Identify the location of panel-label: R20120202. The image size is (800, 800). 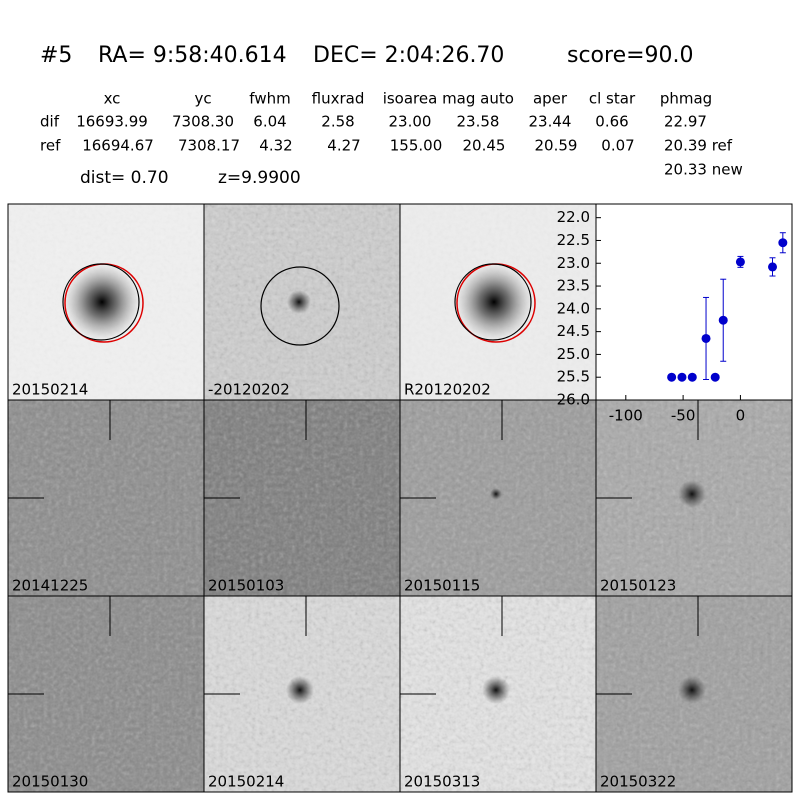
(447, 390).